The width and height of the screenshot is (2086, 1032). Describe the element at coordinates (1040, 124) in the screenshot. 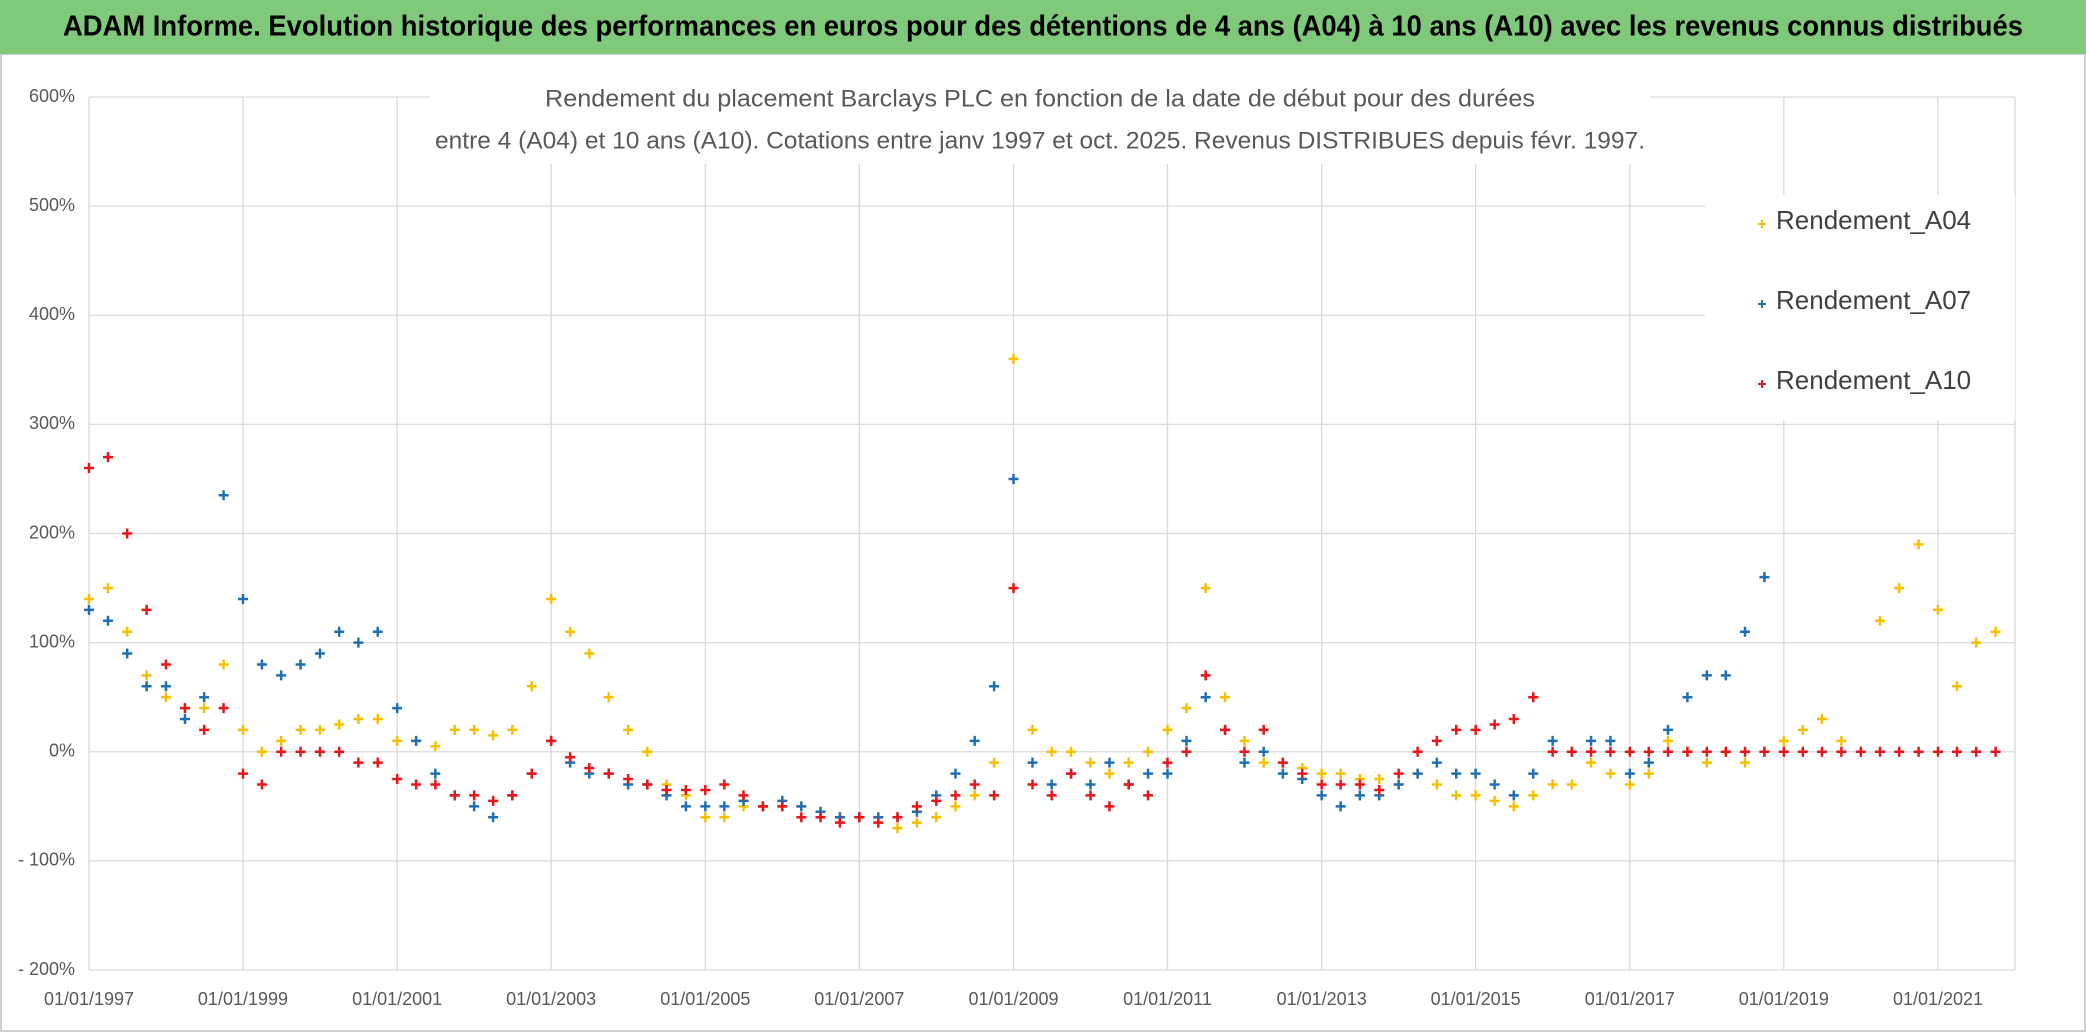

I see `subtitle-bg` at that location.